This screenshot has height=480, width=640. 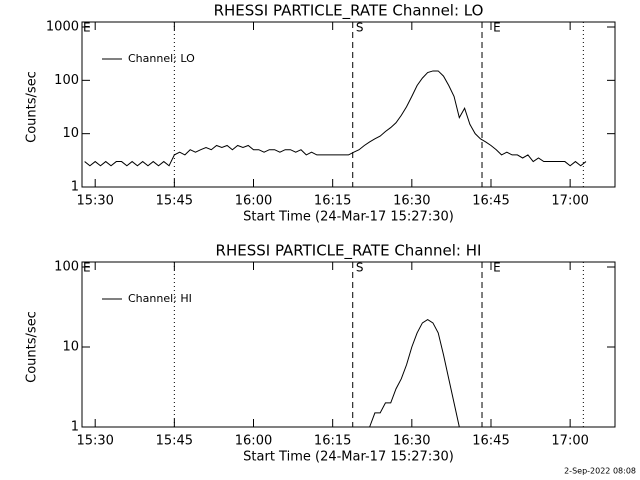 What do you see at coordinates (600, 471) in the screenshot?
I see `footer: 2-Sep-2022 08:08` at bounding box center [600, 471].